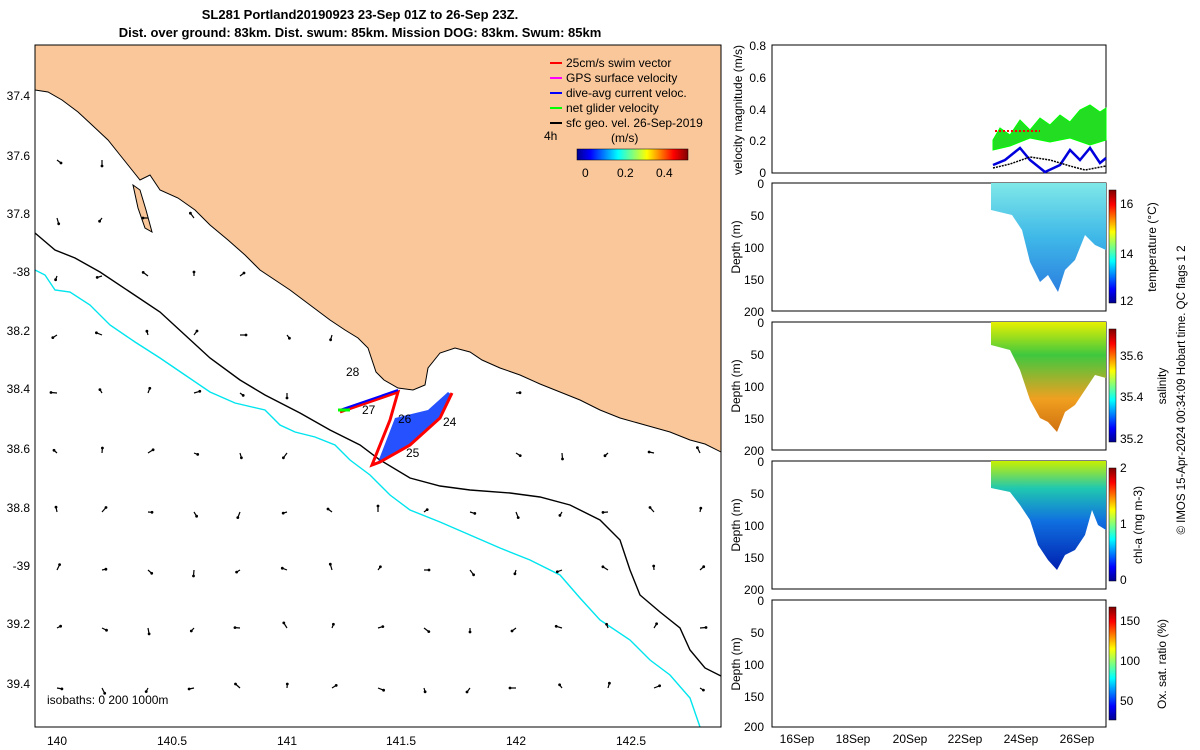 The width and height of the screenshot is (1200, 750). Describe the element at coordinates (621, 78) in the screenshot. I see `legend-gps-velocity: GPS surface velocity` at that location.